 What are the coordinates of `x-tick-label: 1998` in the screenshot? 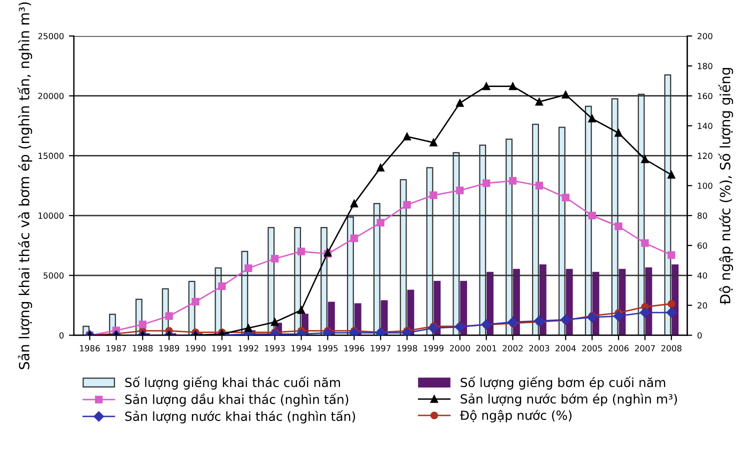 It's located at (407, 348).